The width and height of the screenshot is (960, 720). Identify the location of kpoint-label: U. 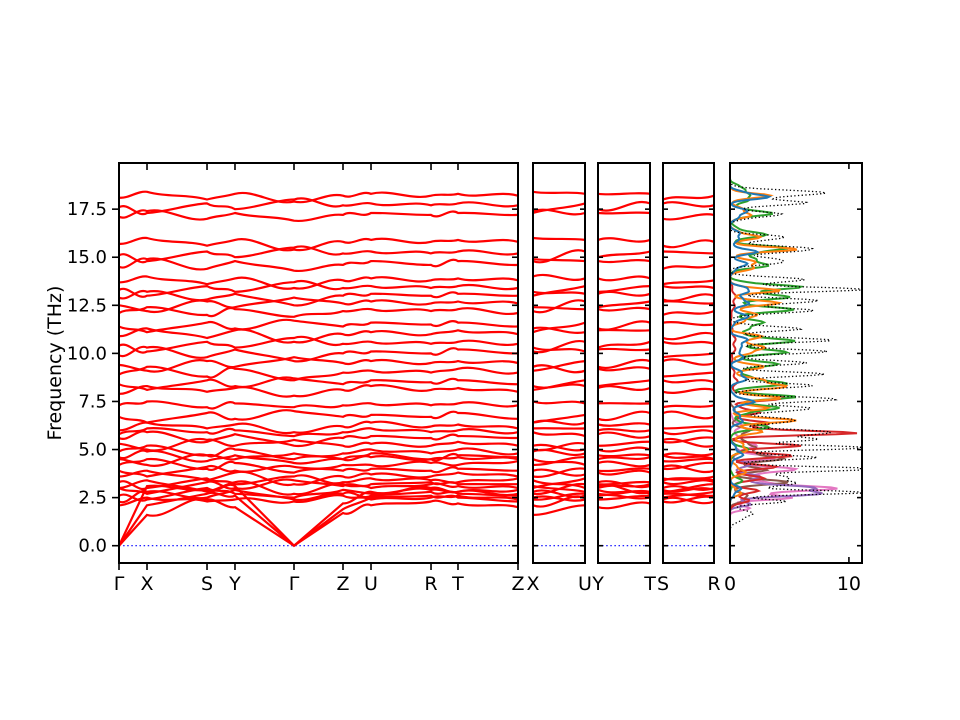
(371, 584).